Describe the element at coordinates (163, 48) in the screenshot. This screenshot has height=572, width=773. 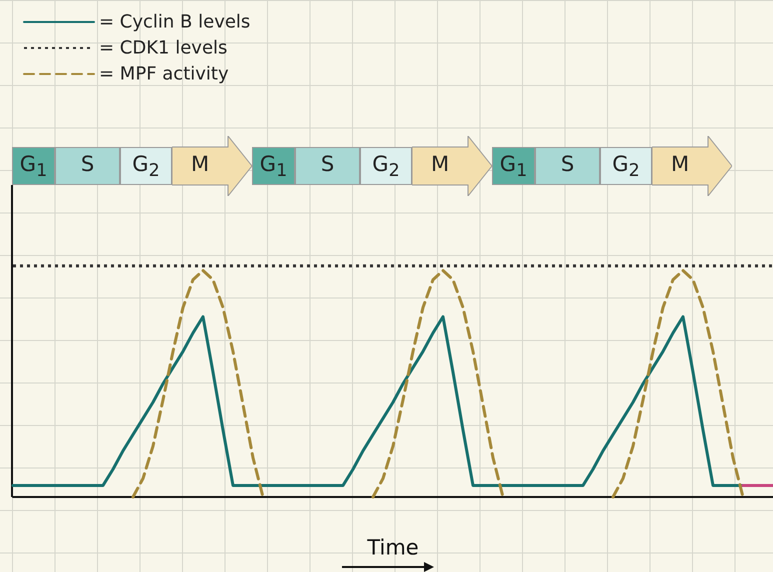
I see `legend-label: = CDK1 levels` at that location.